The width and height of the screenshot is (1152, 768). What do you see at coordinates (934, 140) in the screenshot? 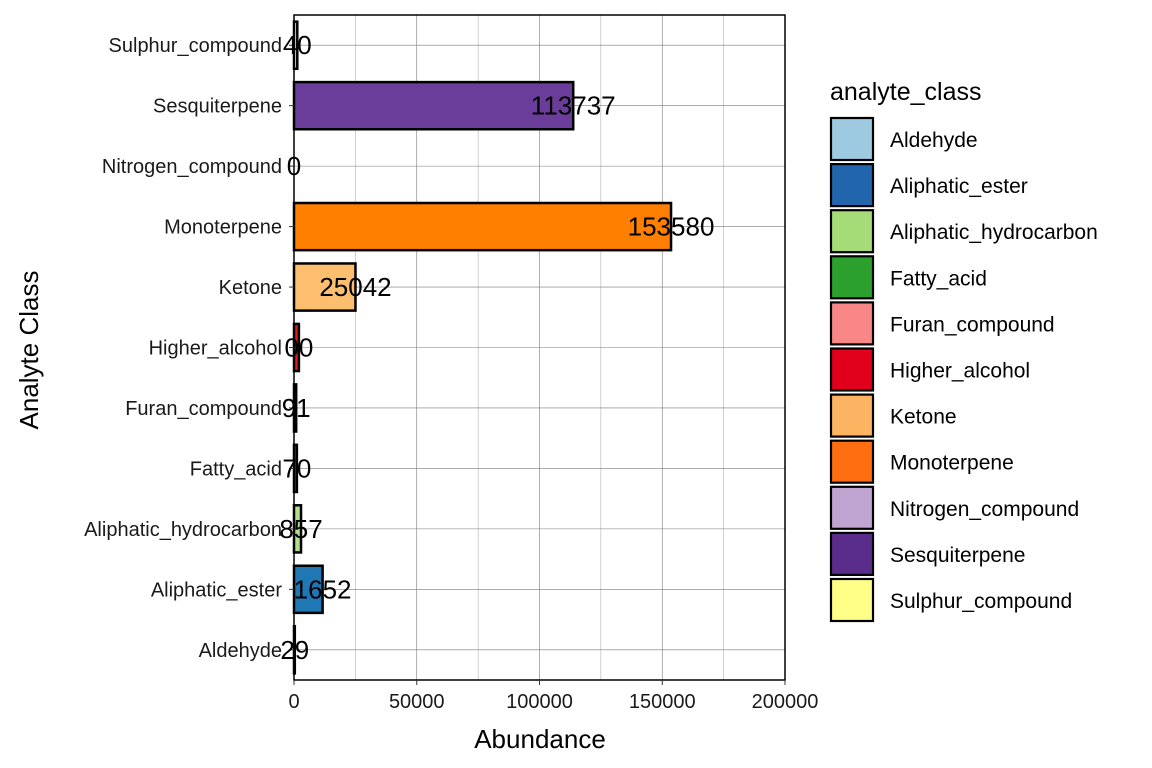
I see `legend-item-label: Aldehyde` at bounding box center [934, 140].